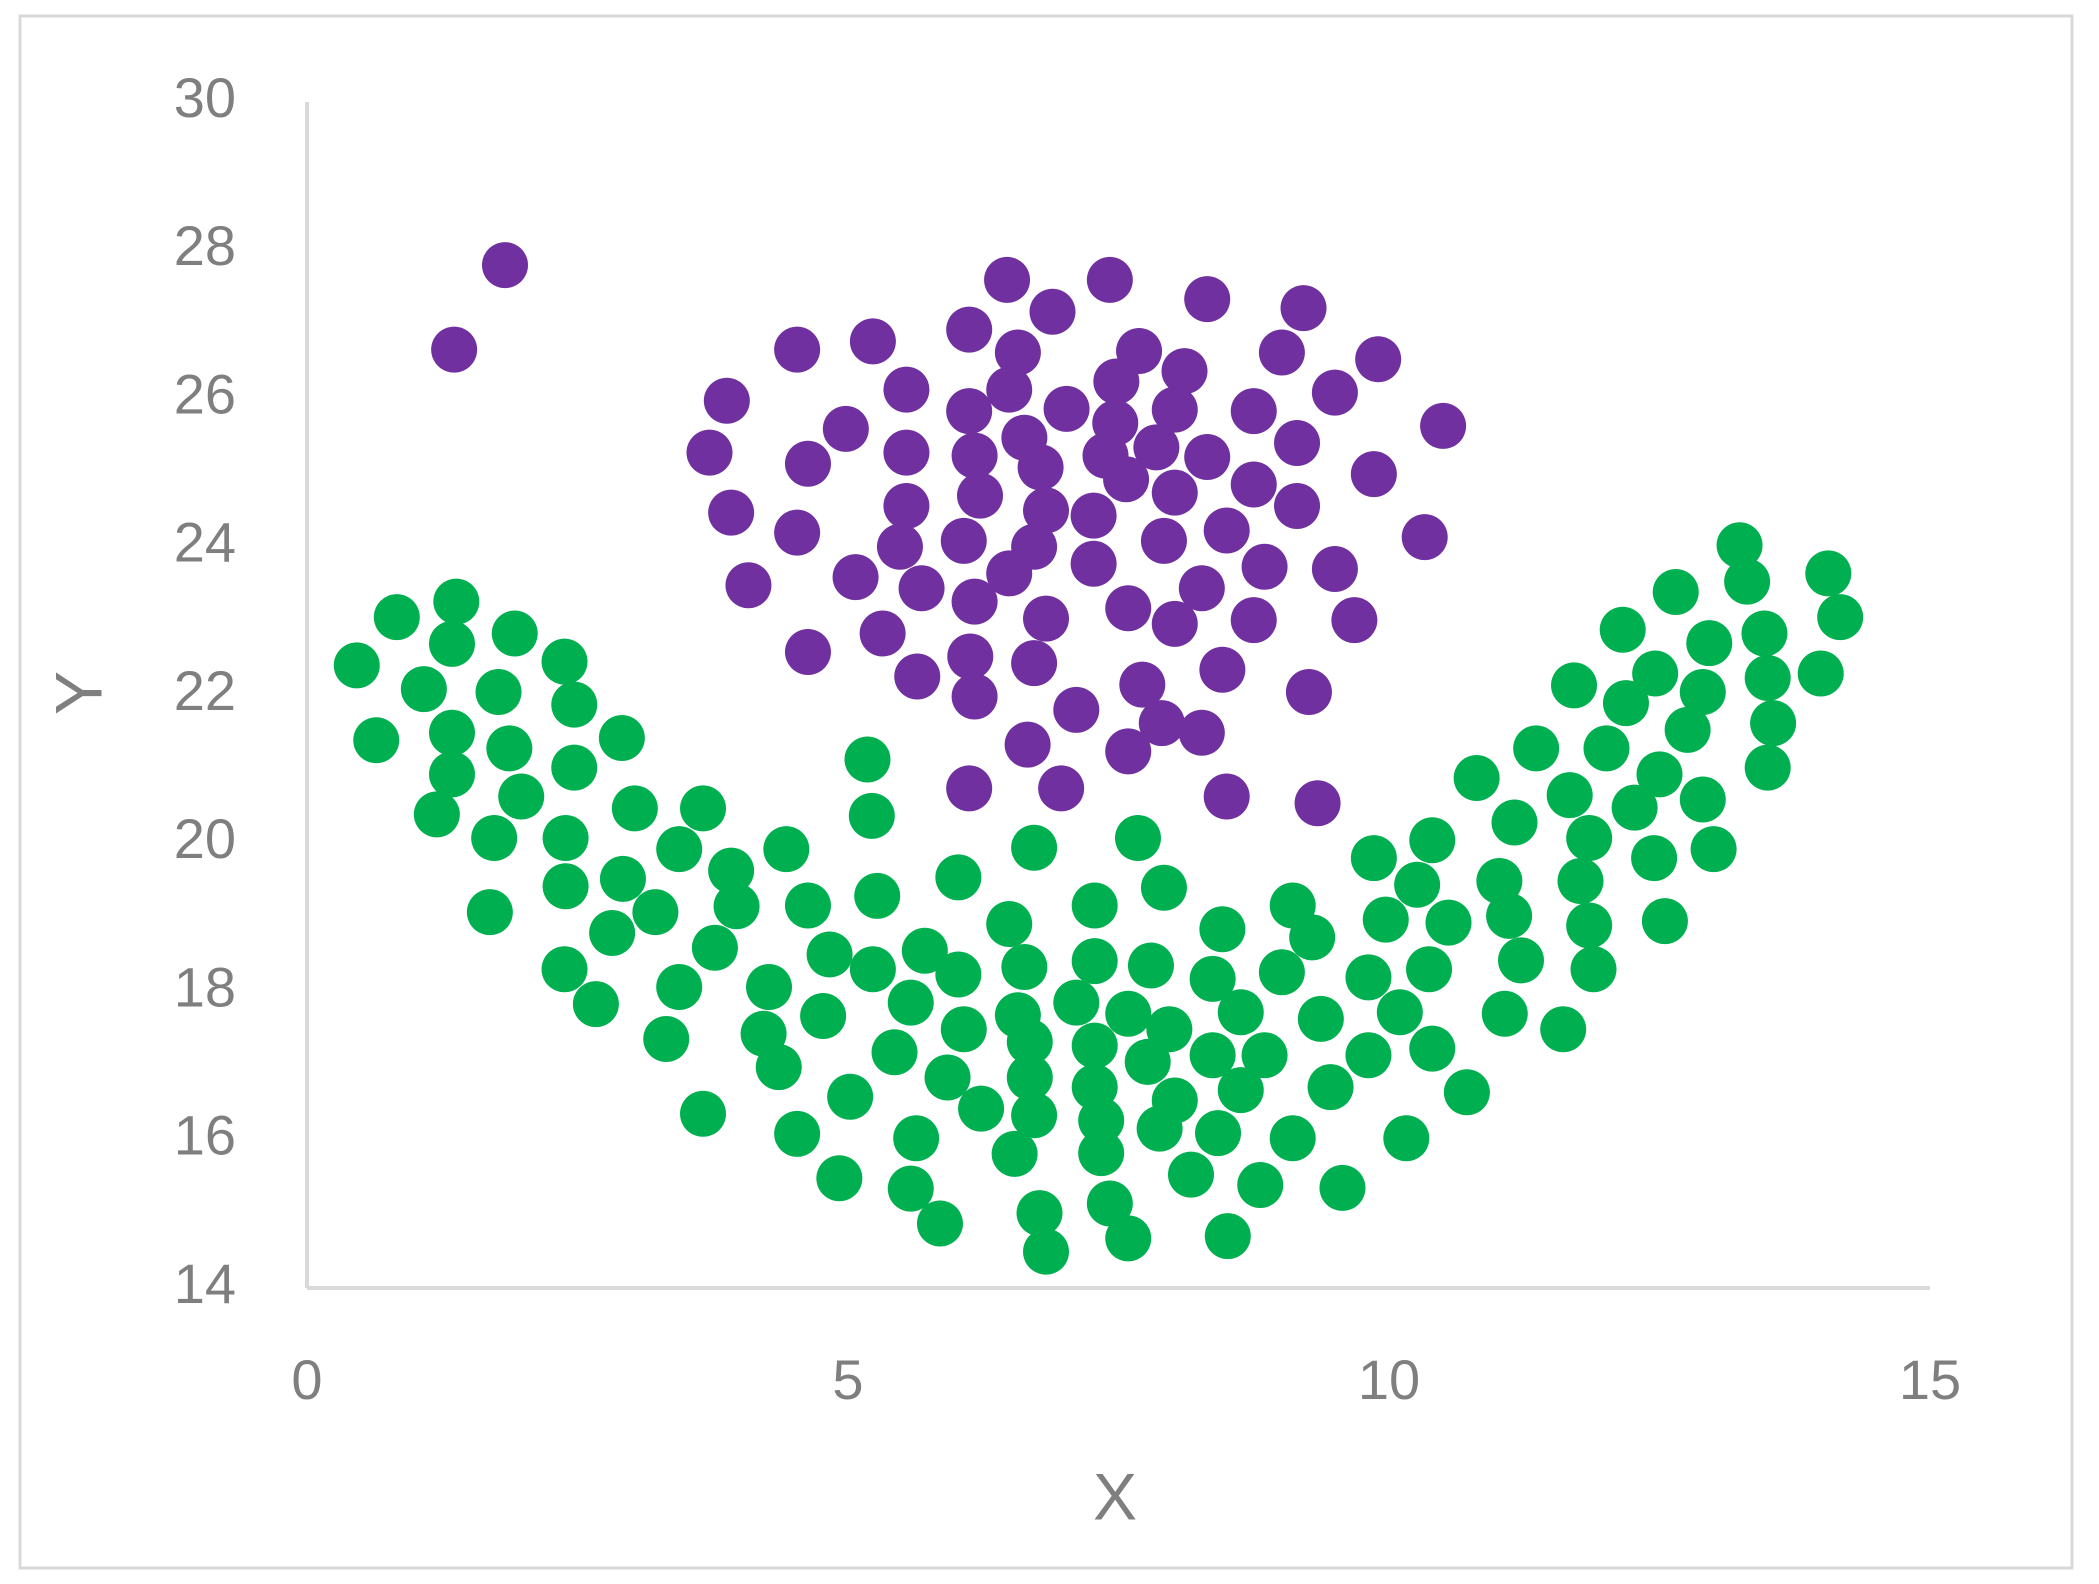  Describe the element at coordinates (205, 690) in the screenshot. I see `y-tick-label: 22` at that location.